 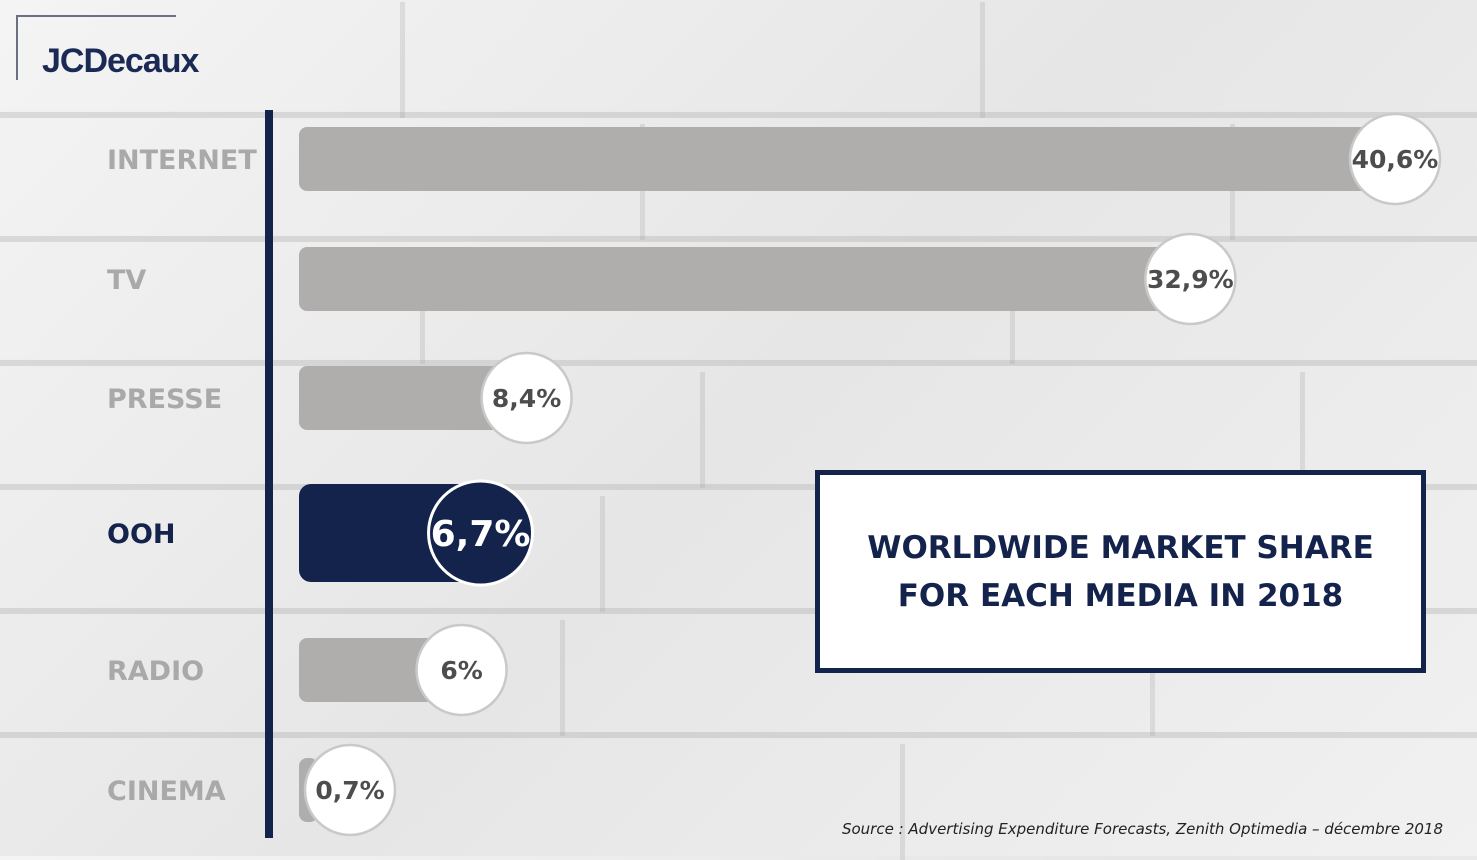 I want to click on value-badge-ooh, so click(x=481, y=533).